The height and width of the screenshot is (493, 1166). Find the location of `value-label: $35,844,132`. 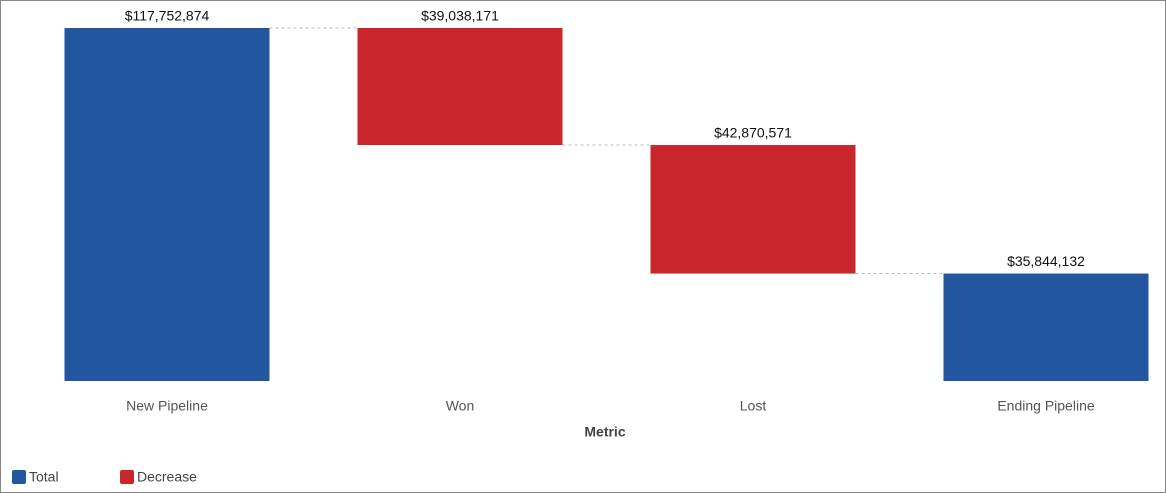

value-label: $35,844,132 is located at coordinates (1046, 261).